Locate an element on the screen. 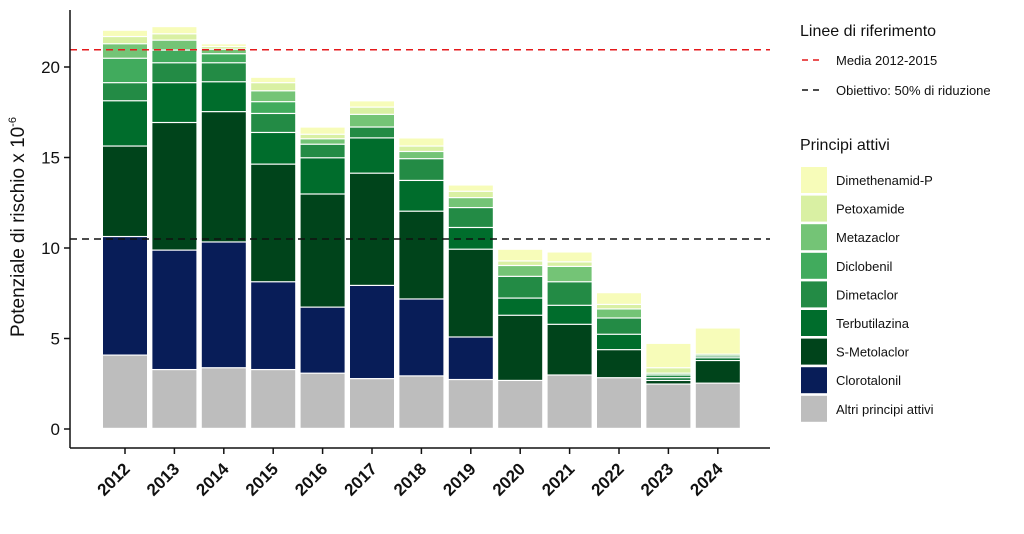  bar-segment-2018-s-metolaclor is located at coordinates (421, 255).